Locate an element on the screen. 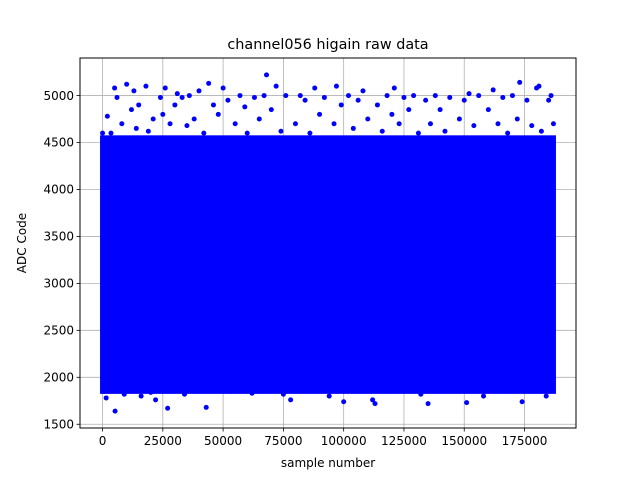  x-tick-label: 75000 is located at coordinates (283, 441).